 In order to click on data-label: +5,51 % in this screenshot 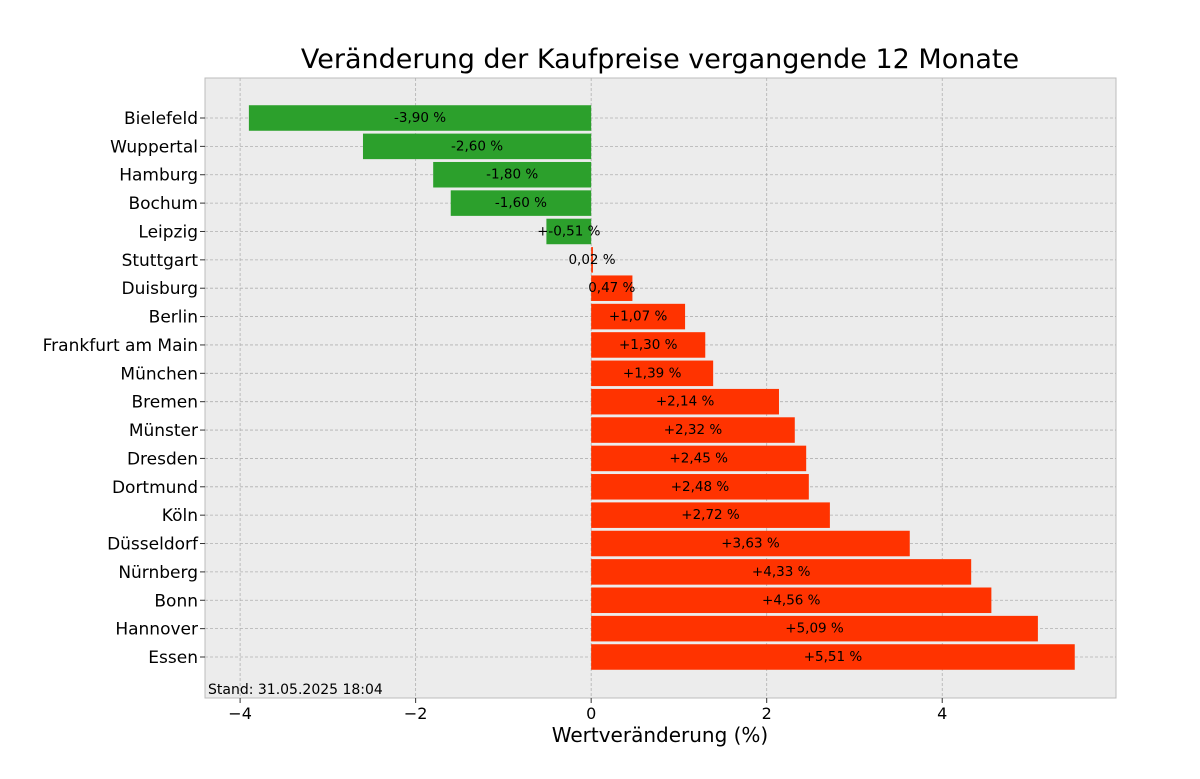, I will do `click(833, 657)`.